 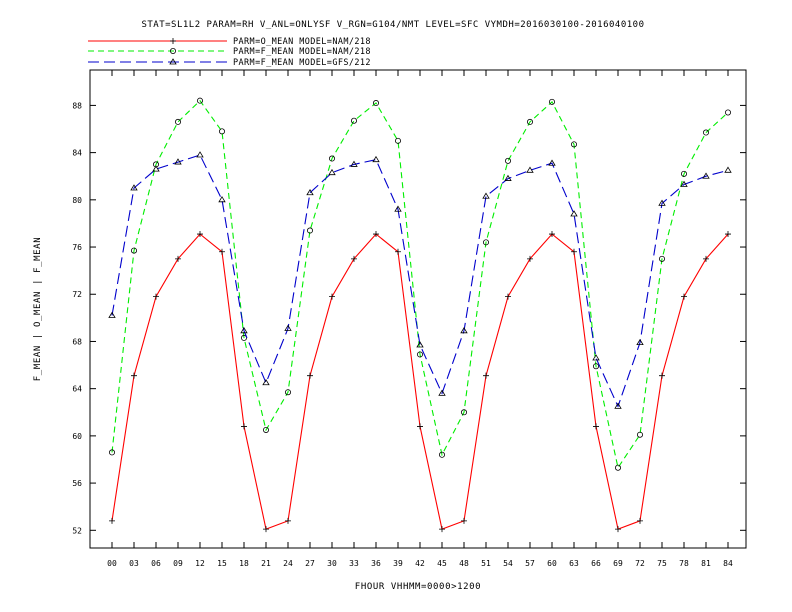 I want to click on y-tick-label: 72, so click(x=77, y=294).